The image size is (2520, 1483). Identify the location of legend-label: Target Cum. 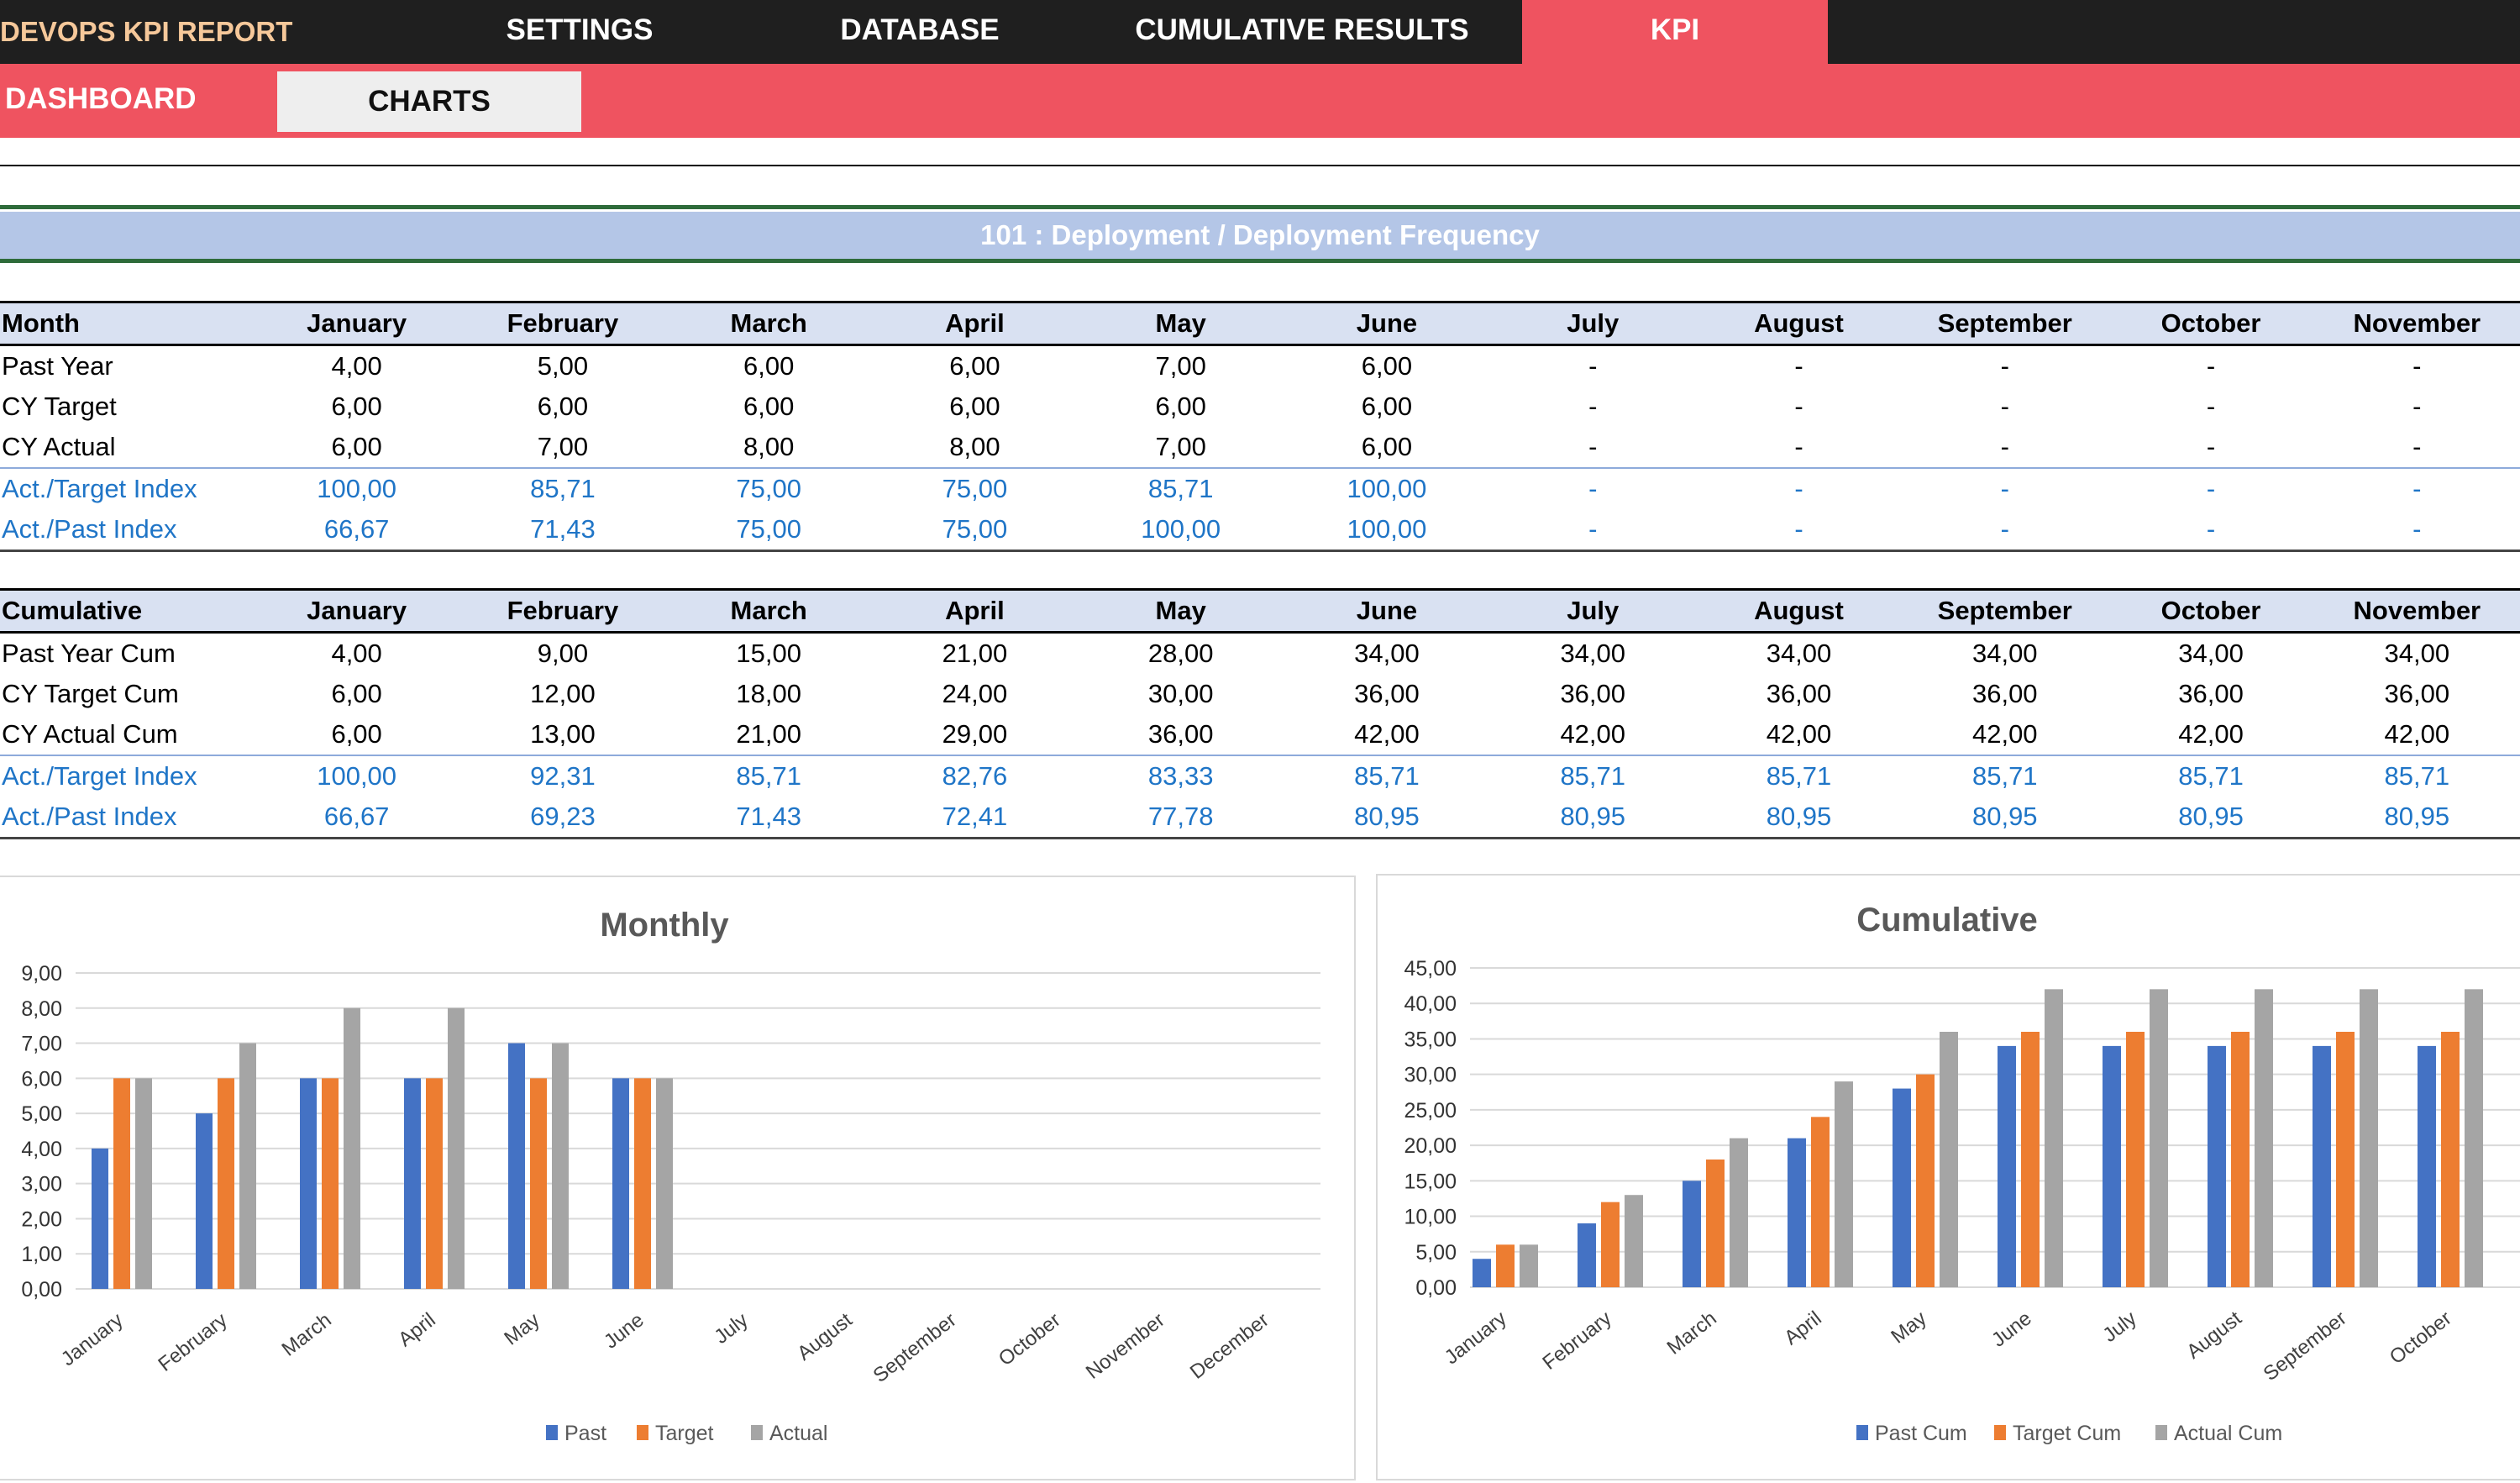
(2067, 1433).